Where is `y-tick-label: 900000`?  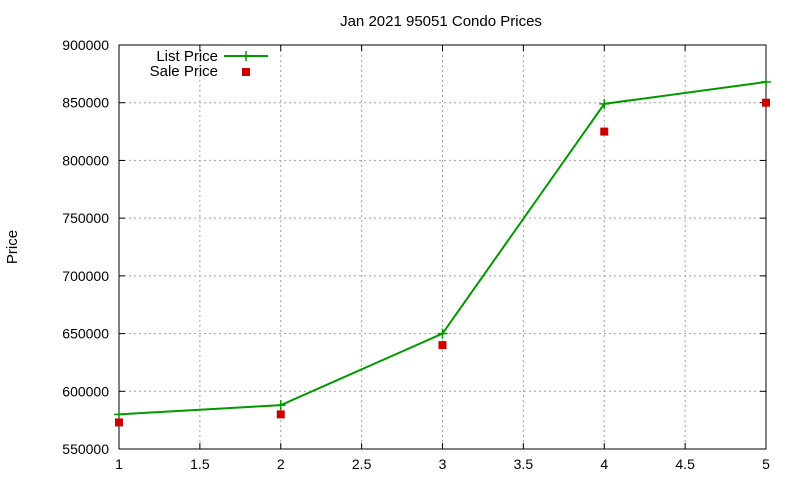
y-tick-label: 900000 is located at coordinates (85, 45).